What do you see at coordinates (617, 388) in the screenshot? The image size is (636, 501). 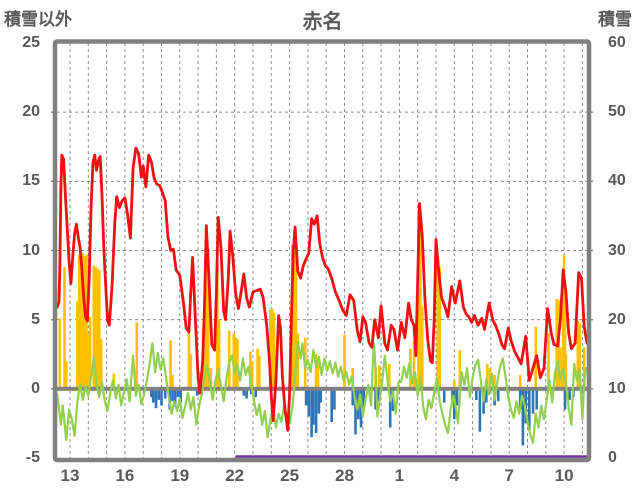 I see `right-tick-label: 10` at bounding box center [617, 388].